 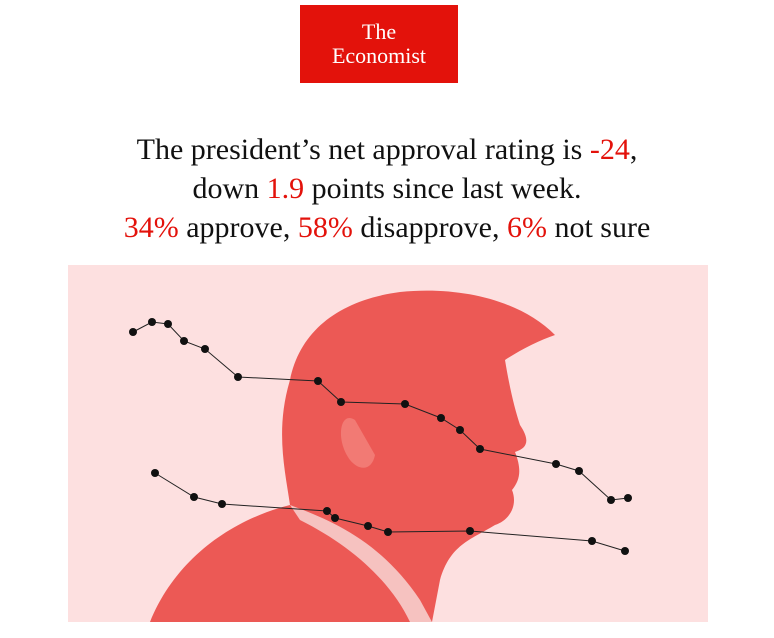 I want to click on logo-line: Economist, so click(x=379, y=55).